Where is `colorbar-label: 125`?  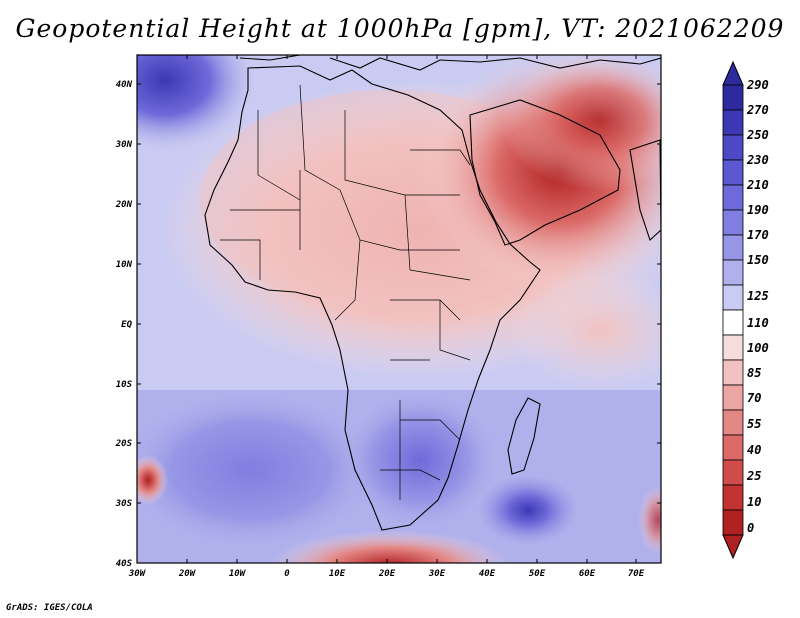
colorbar-label: 125 is located at coordinates (758, 296).